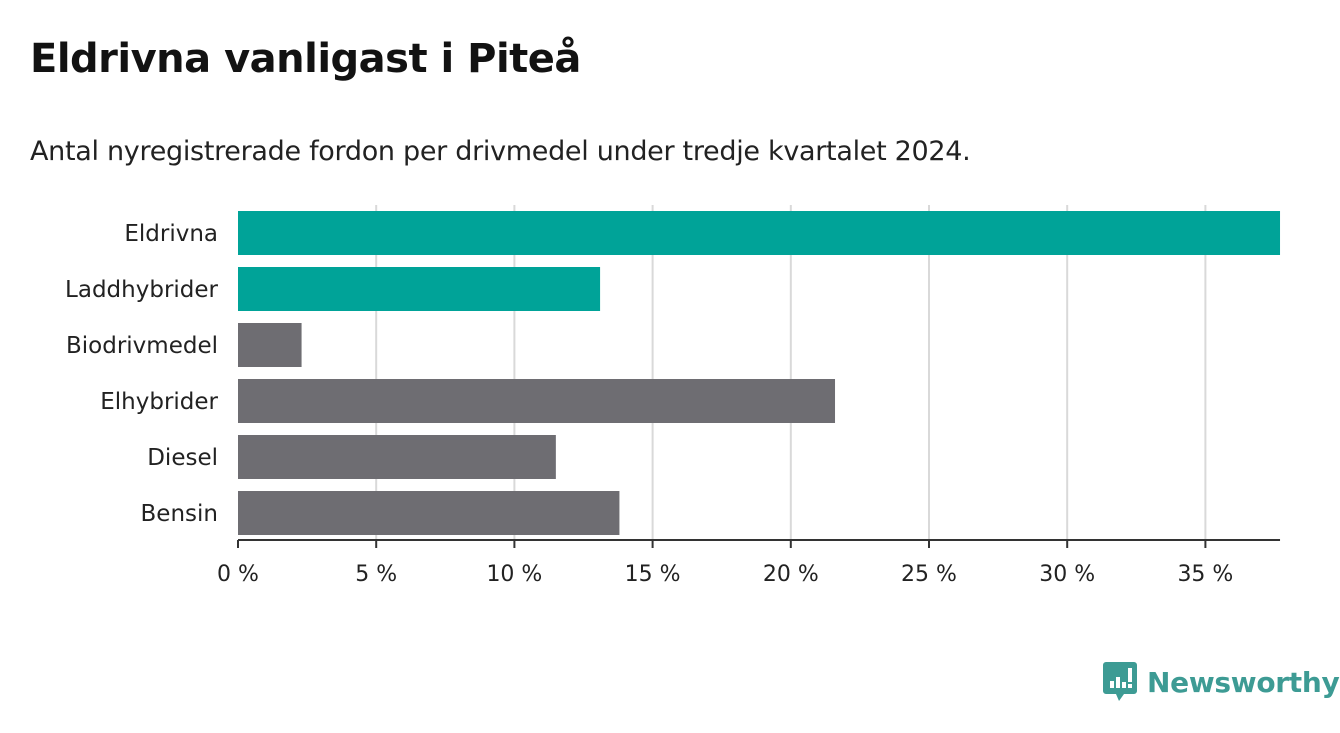 This screenshot has width=1340, height=733. Describe the element at coordinates (159, 402) in the screenshot. I see `category-label: Elhybrider` at that location.